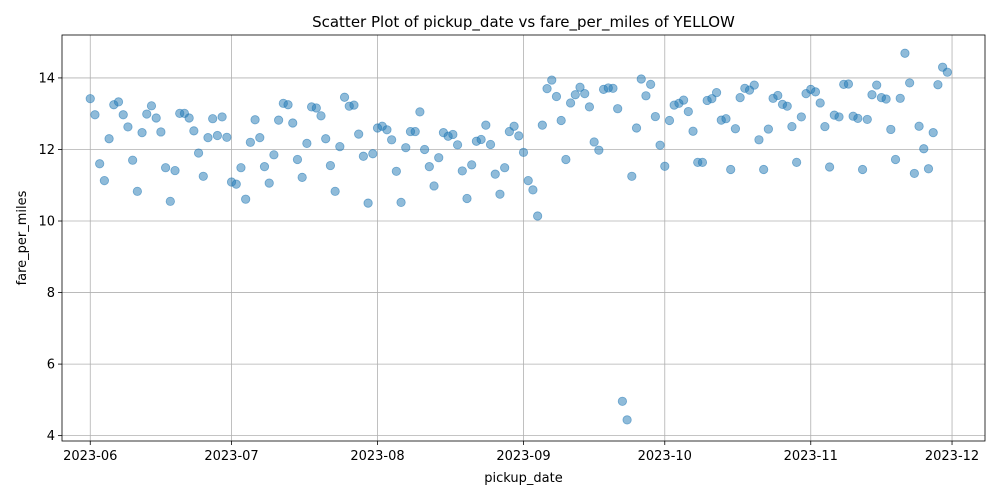 The height and width of the screenshot is (500, 1000). I want to click on y-tick-label: 10, so click(46, 222).